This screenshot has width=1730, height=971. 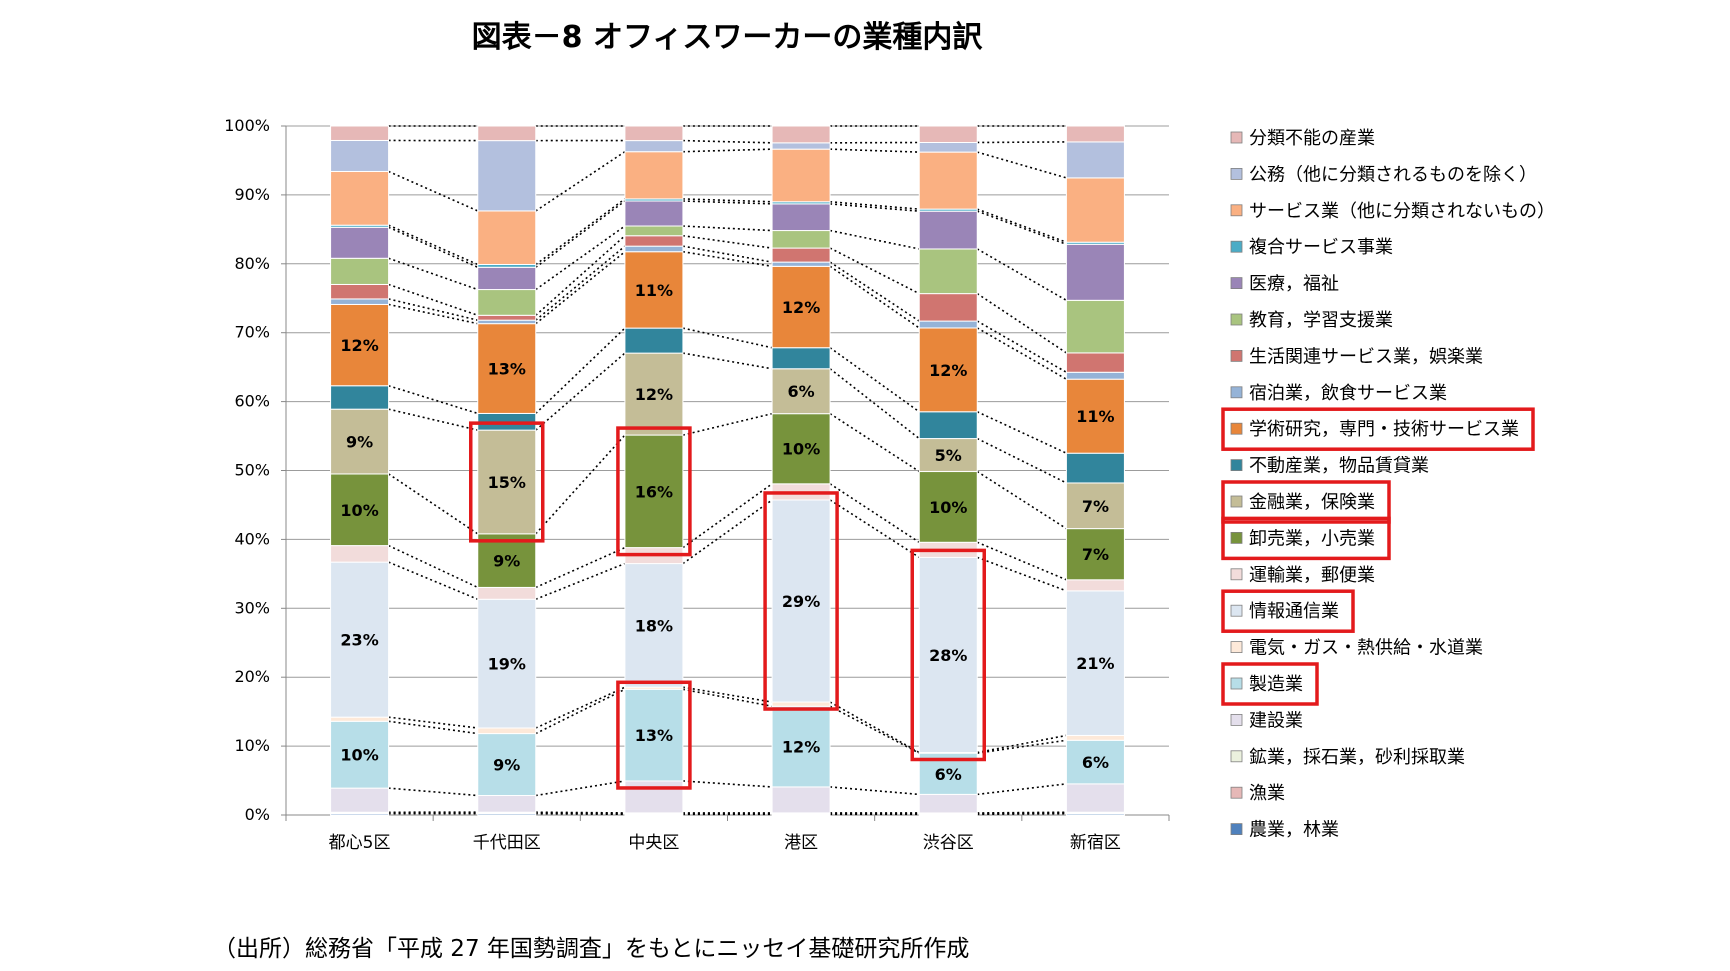 What do you see at coordinates (591, 949) in the screenshot?
I see `source-note: （出所）総務省「平成 27 年国勢調査」をもとにニッセイ基礎研究所作成` at bounding box center [591, 949].